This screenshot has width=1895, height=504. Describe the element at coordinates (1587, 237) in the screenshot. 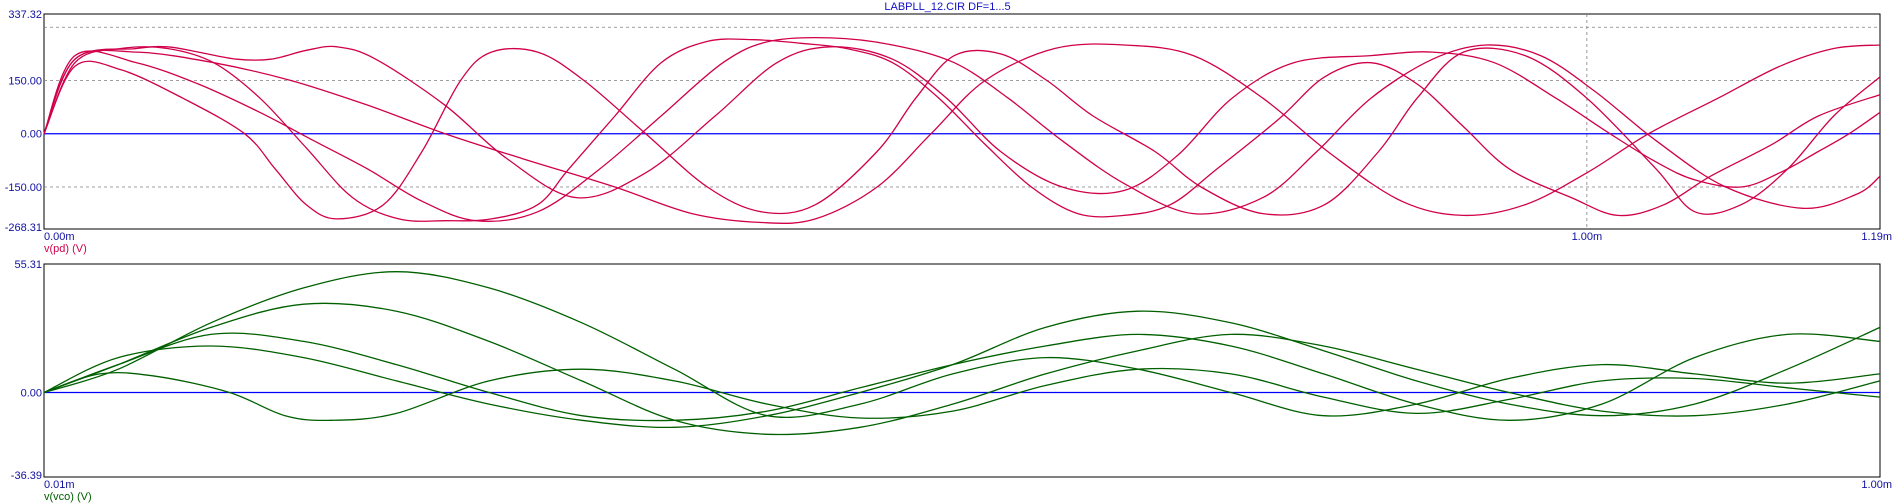

I see `top-x-tick-label: 1.00m` at that location.